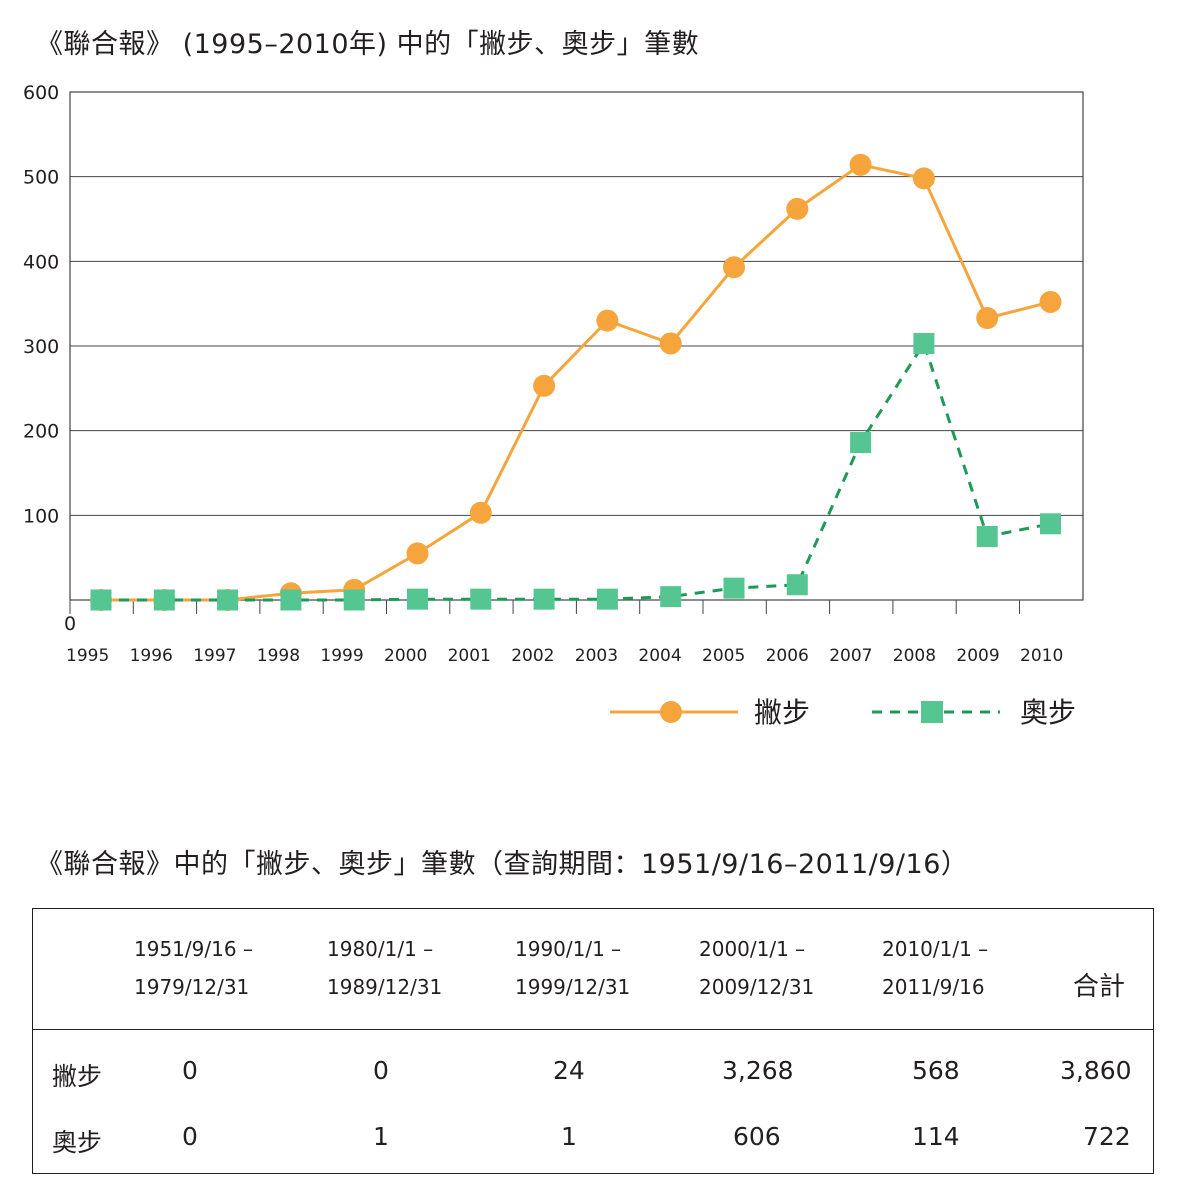  What do you see at coordinates (41, 432) in the screenshot?
I see `y-tick-label: 200` at bounding box center [41, 432].